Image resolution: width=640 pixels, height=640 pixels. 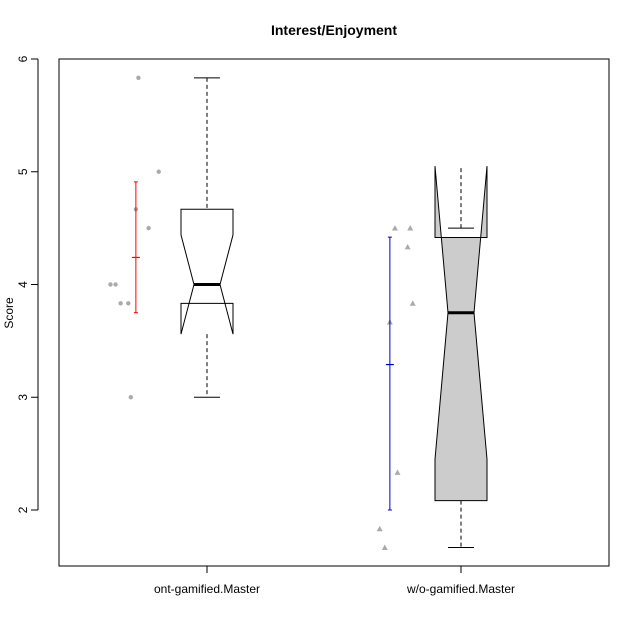 I want to click on y-tick-label: 5, so click(x=23, y=171).